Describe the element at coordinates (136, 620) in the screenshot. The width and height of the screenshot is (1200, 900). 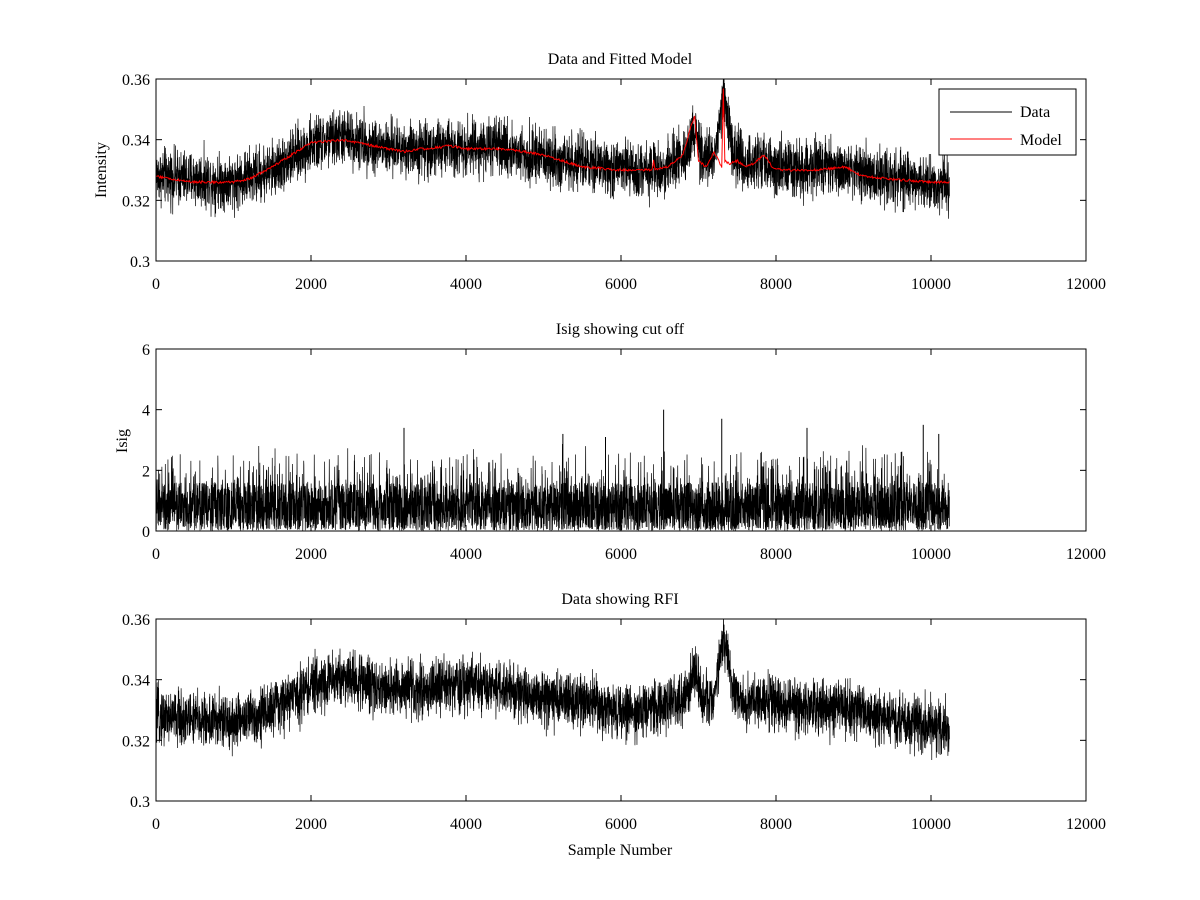
I see `panel-3-ytick-label: 0.36` at that location.